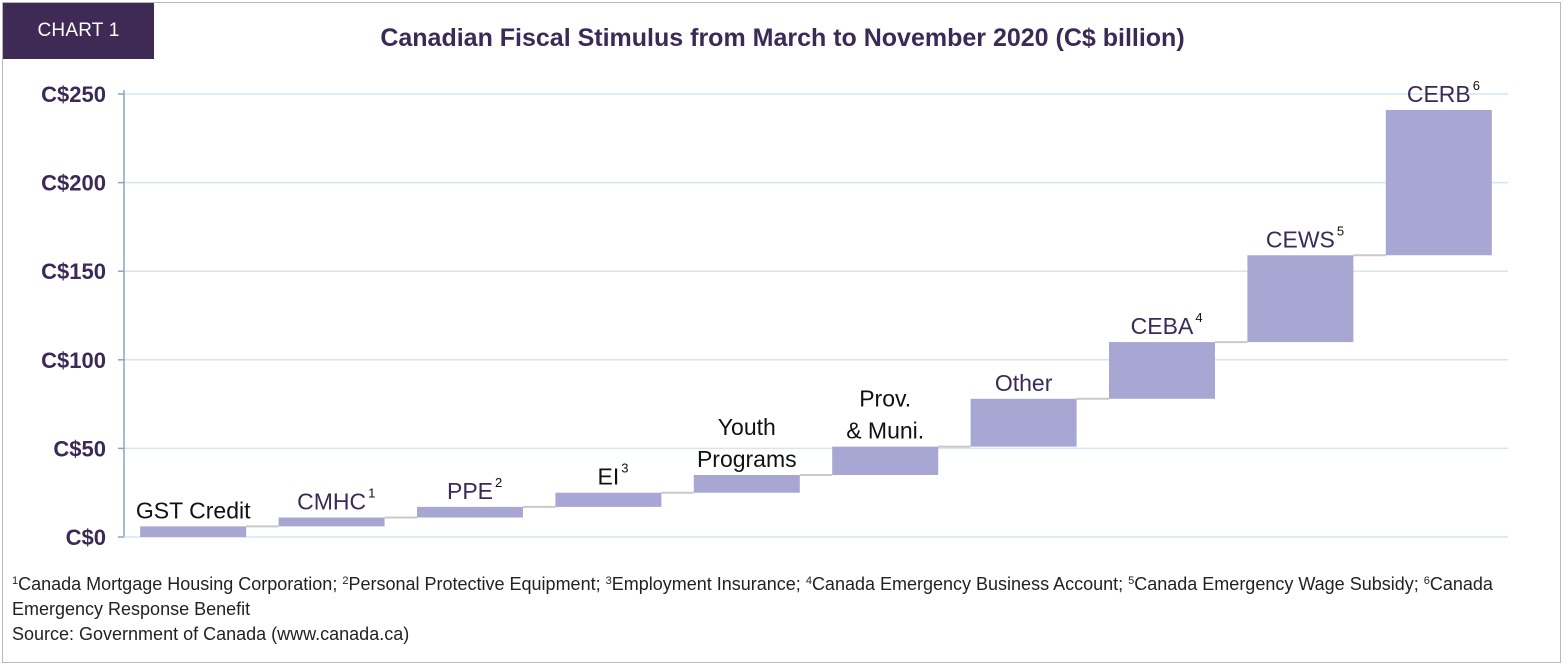 This screenshot has height=667, width=1565. I want to click on category-superscript: 1, so click(371, 493).